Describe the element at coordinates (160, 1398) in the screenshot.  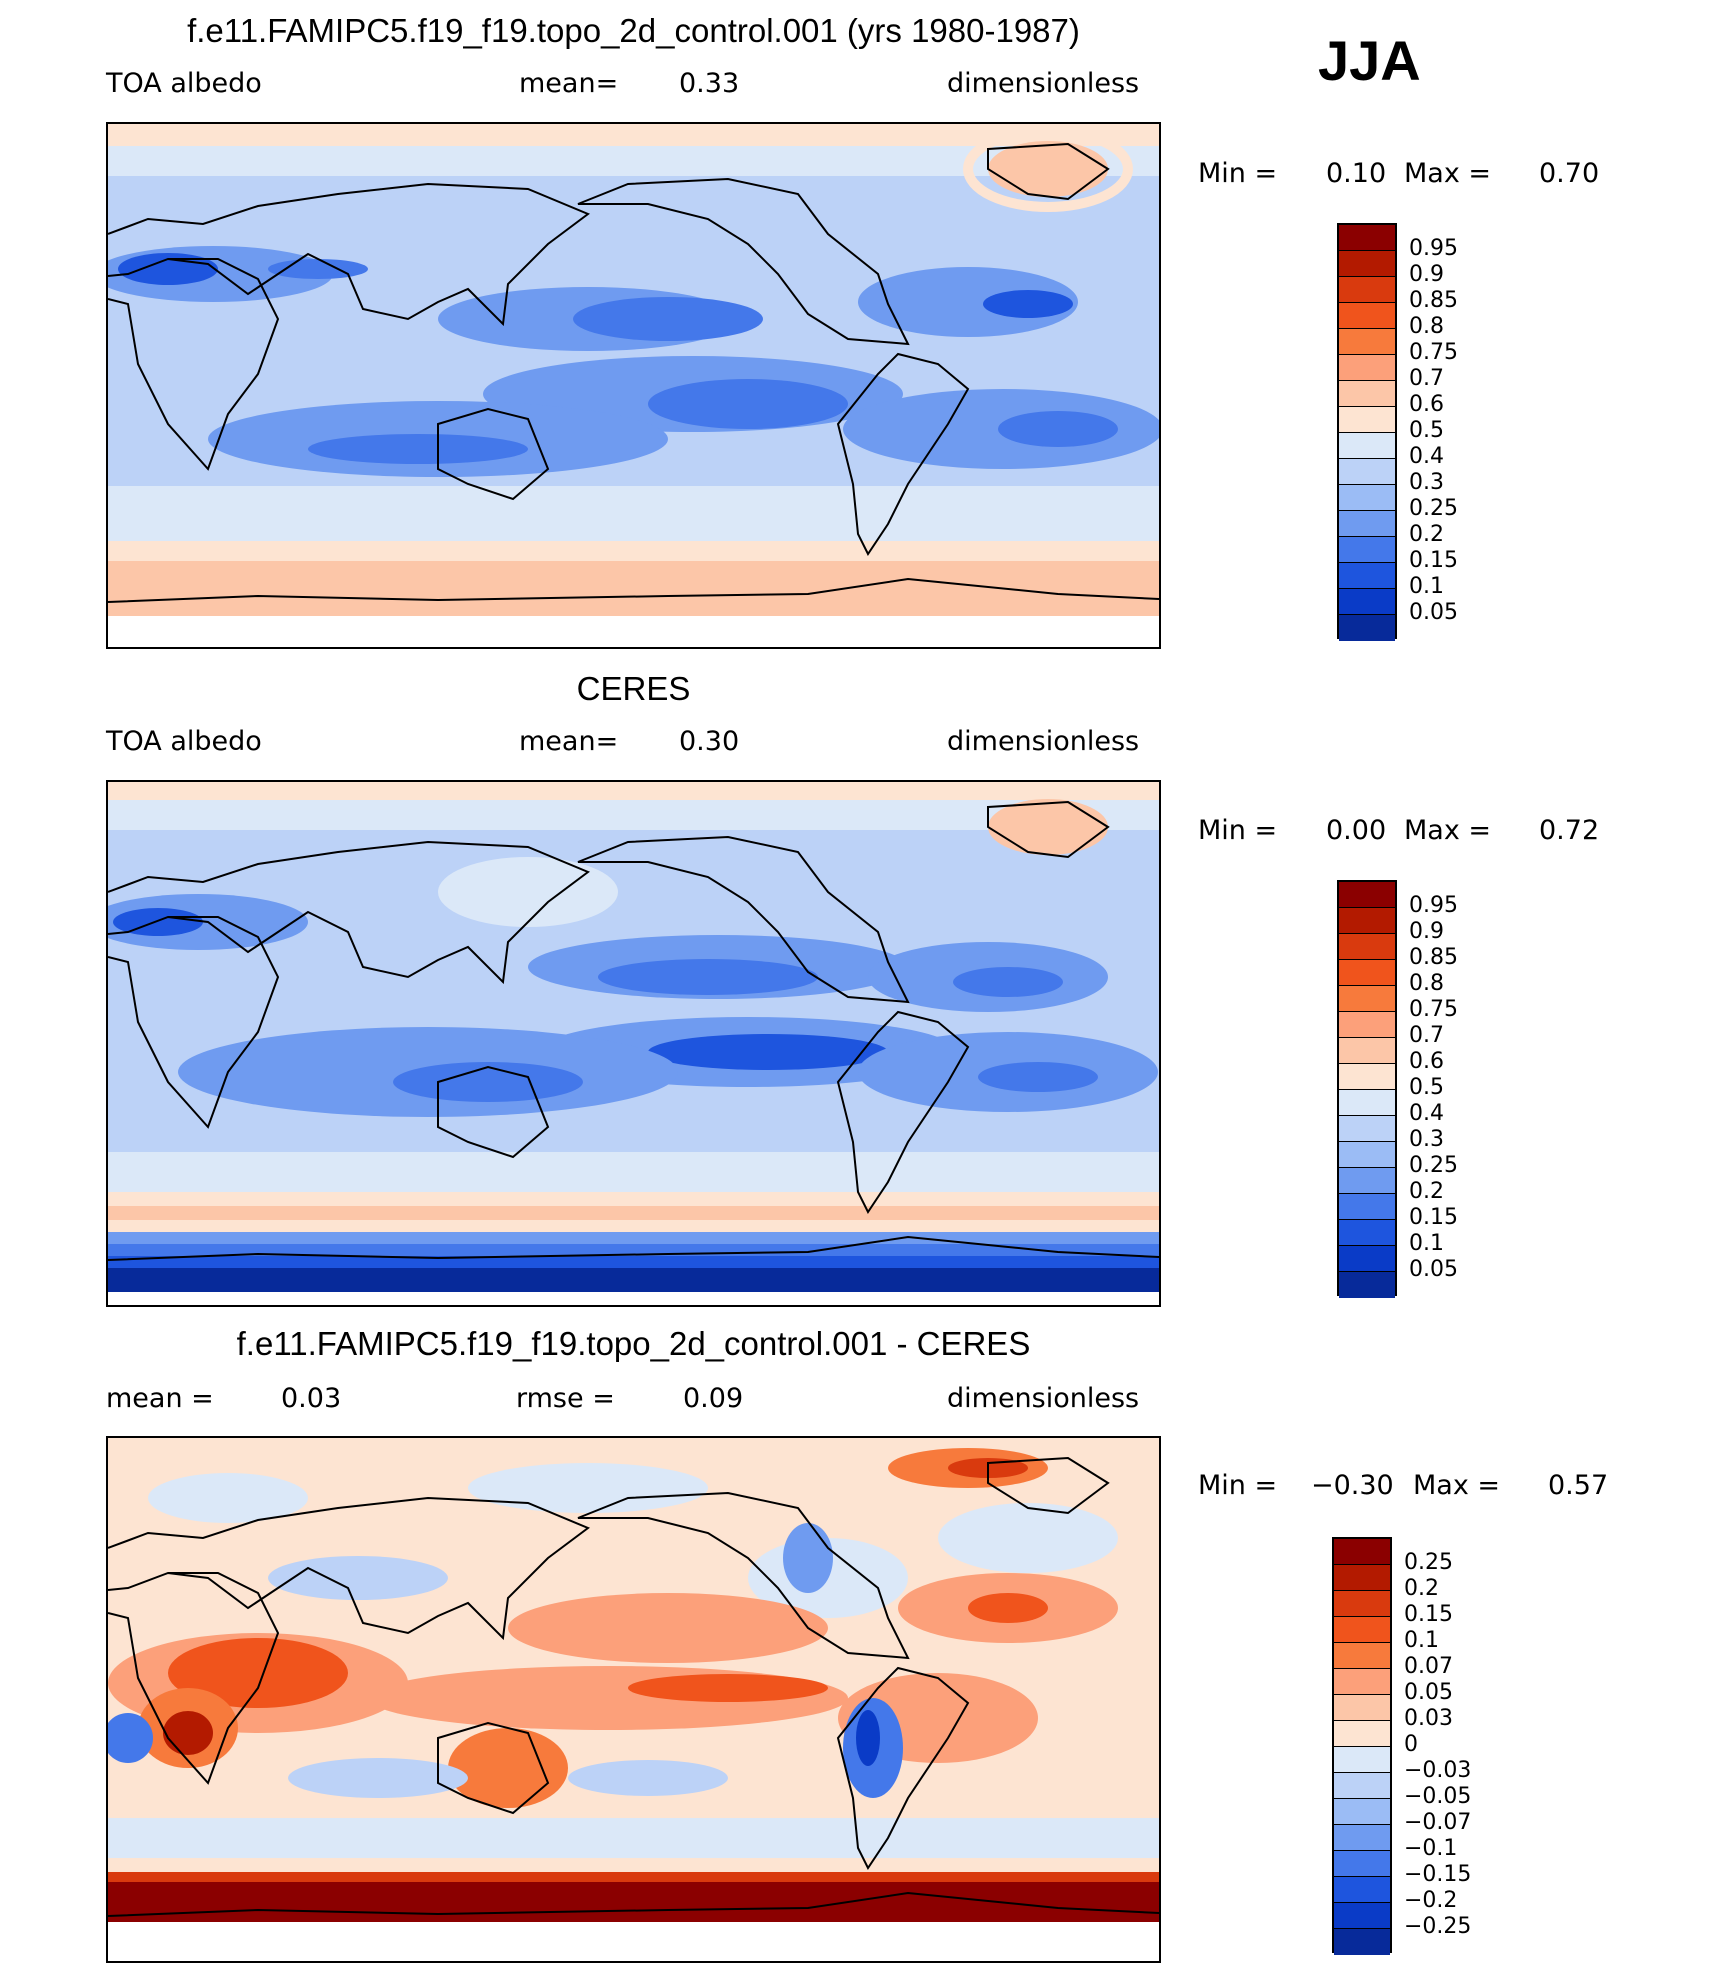
I see `panel3-mean-label: mean =` at that location.